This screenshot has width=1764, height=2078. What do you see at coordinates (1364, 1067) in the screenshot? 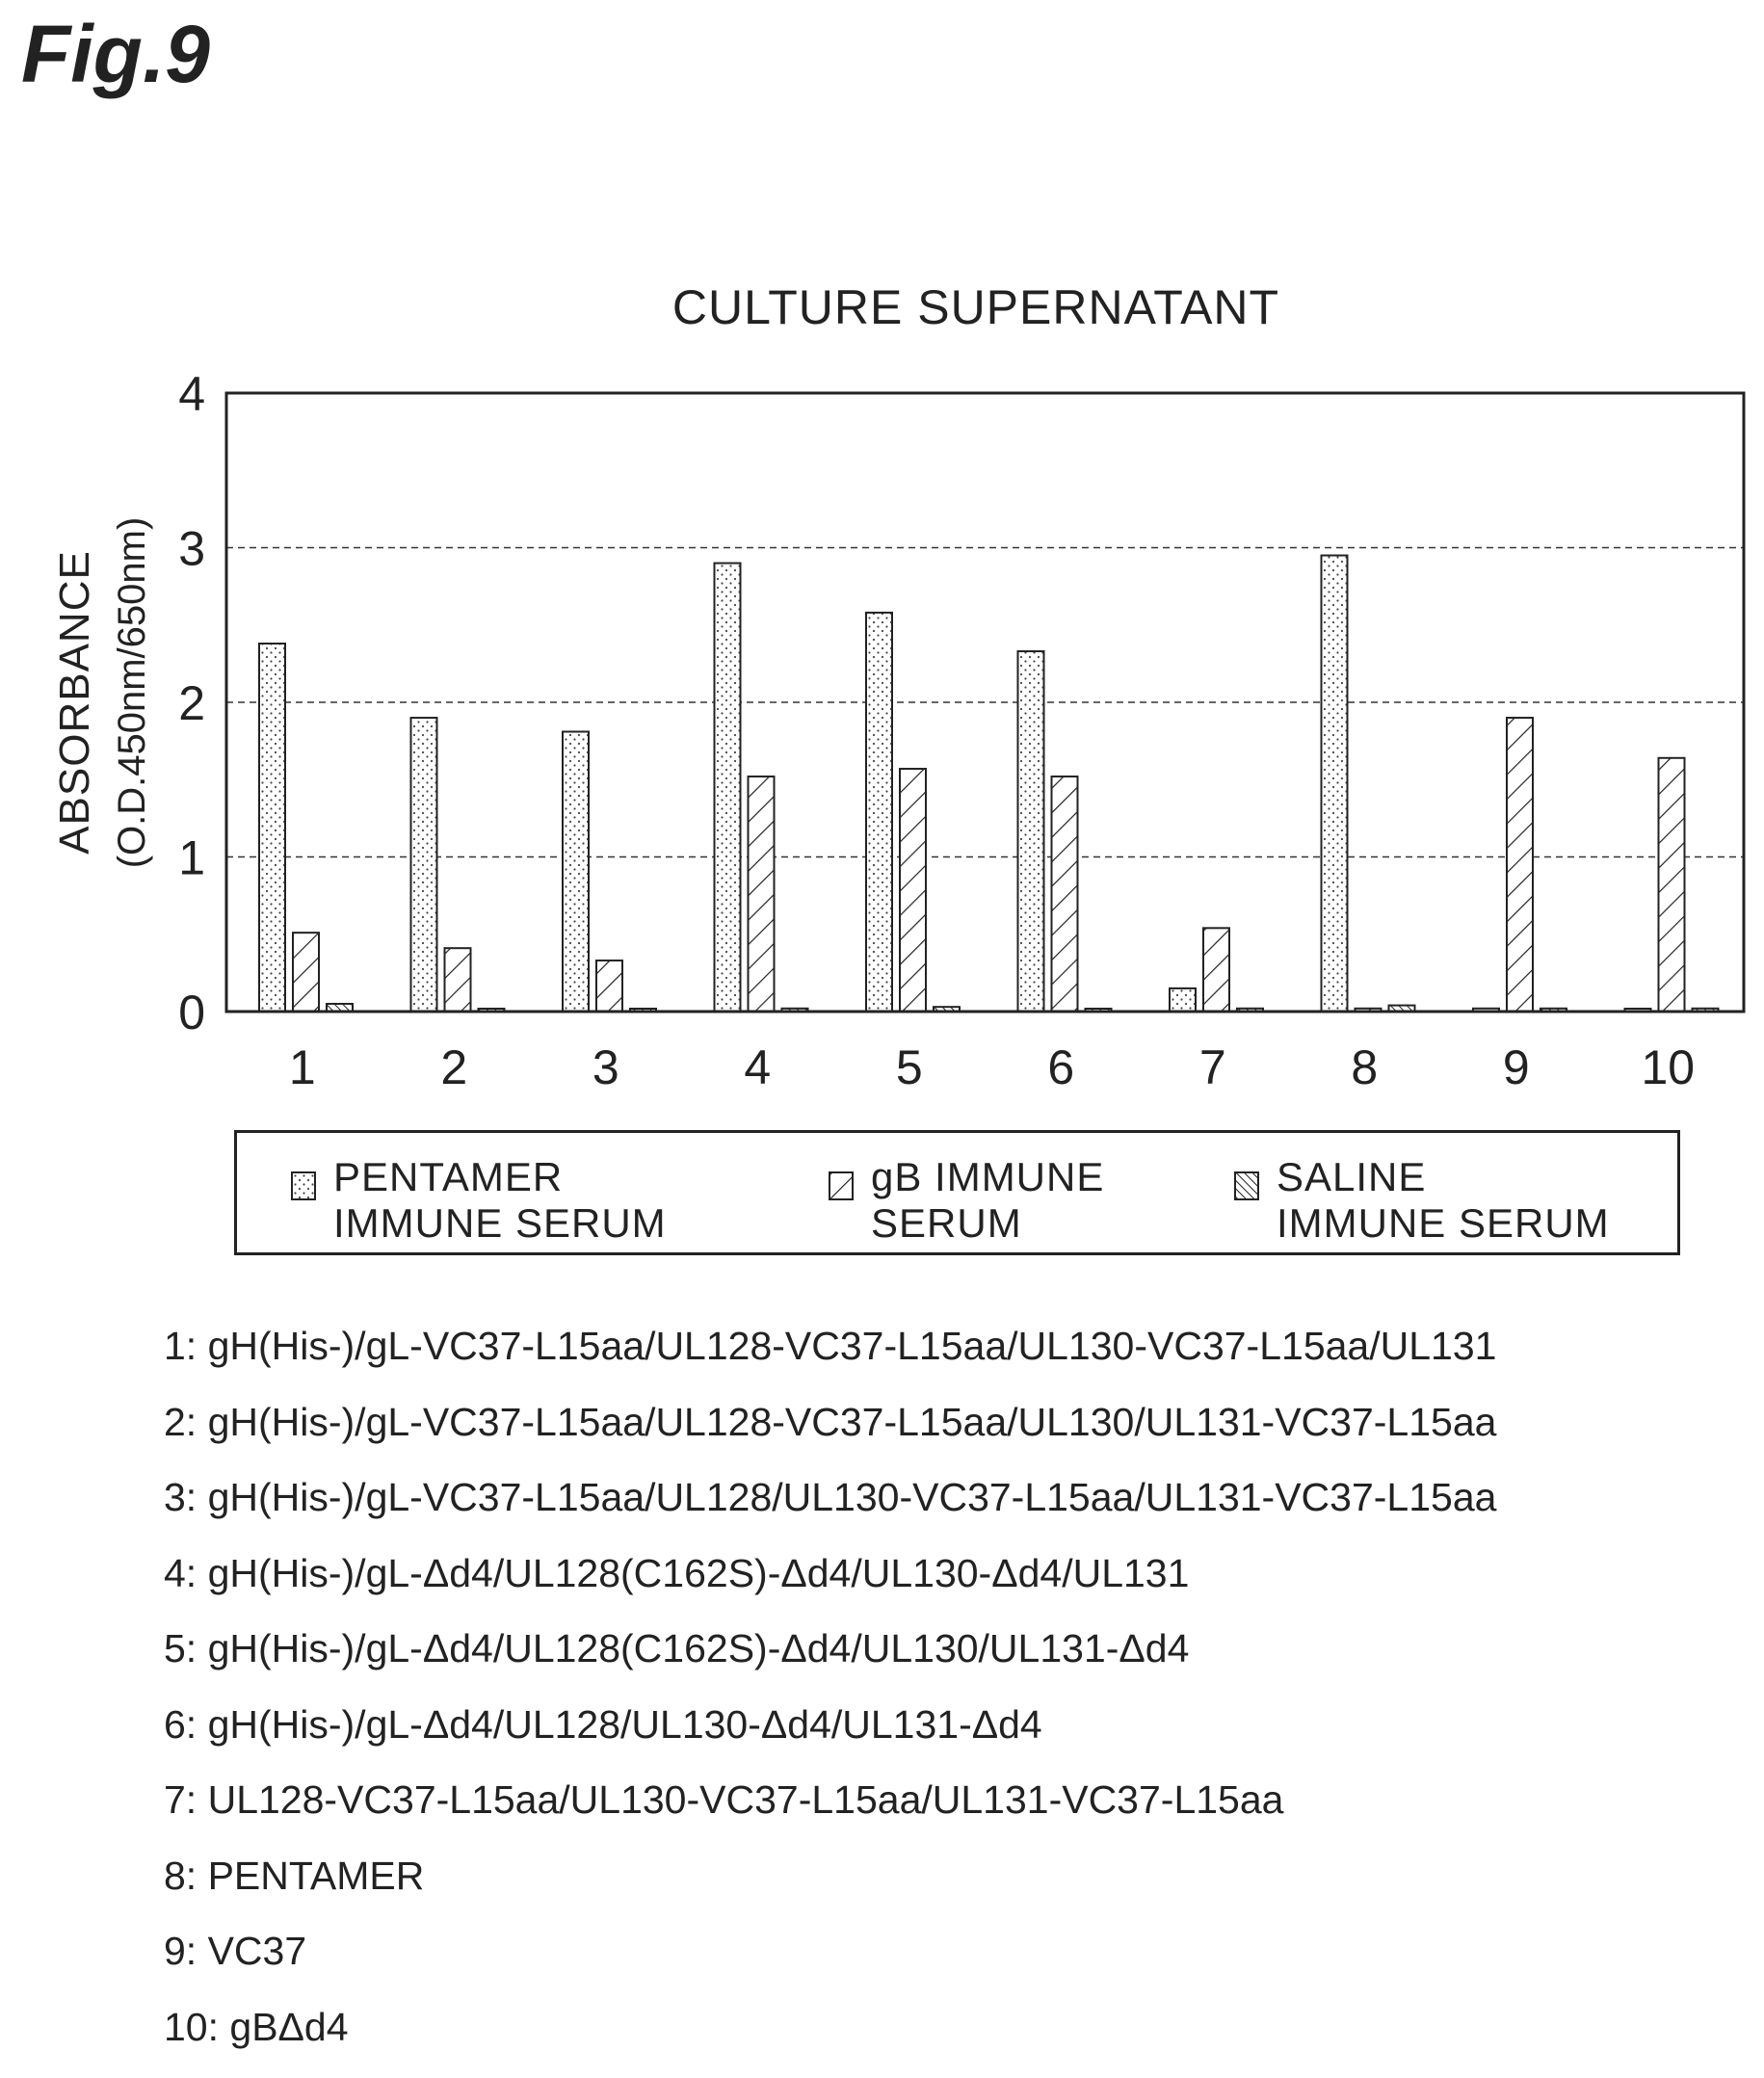
I see `x-tick-label: 8` at bounding box center [1364, 1067].